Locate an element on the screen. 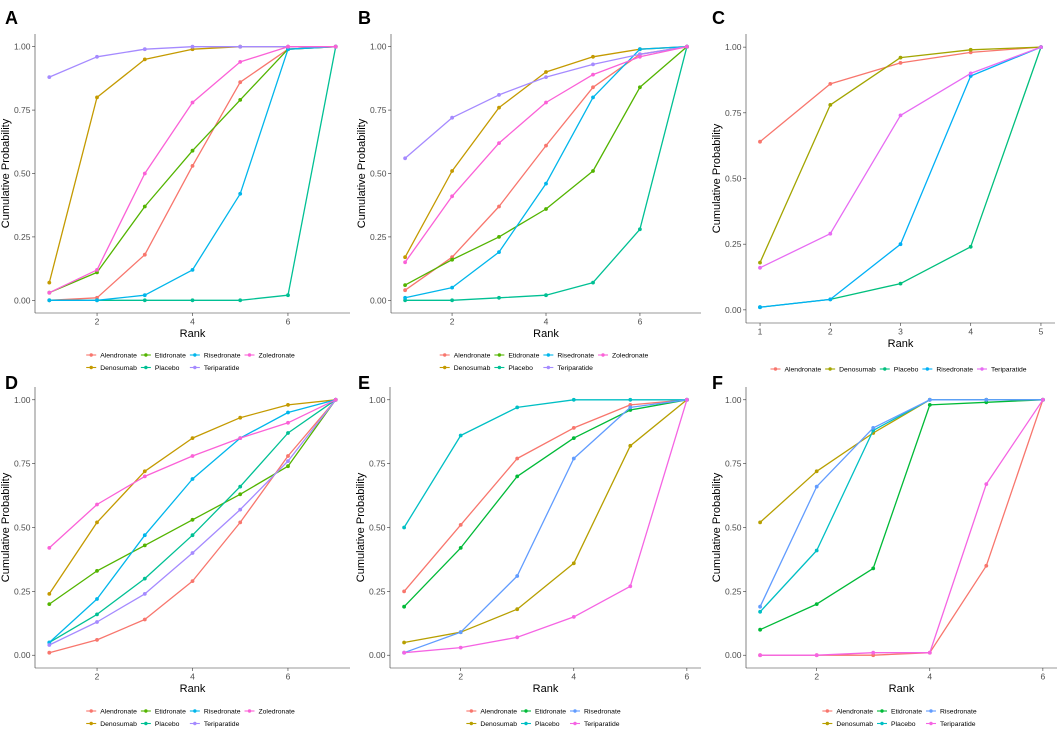 The image size is (1059, 732). x-tick-label: 6 is located at coordinates (288, 677).